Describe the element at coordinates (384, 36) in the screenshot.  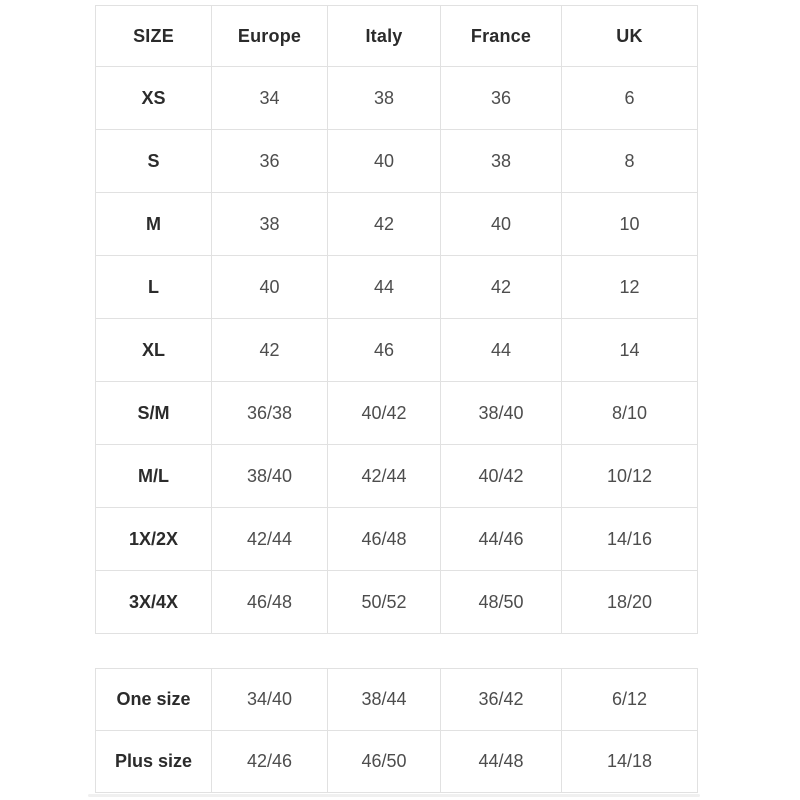
I see `column-header-italy: Italy` at that location.